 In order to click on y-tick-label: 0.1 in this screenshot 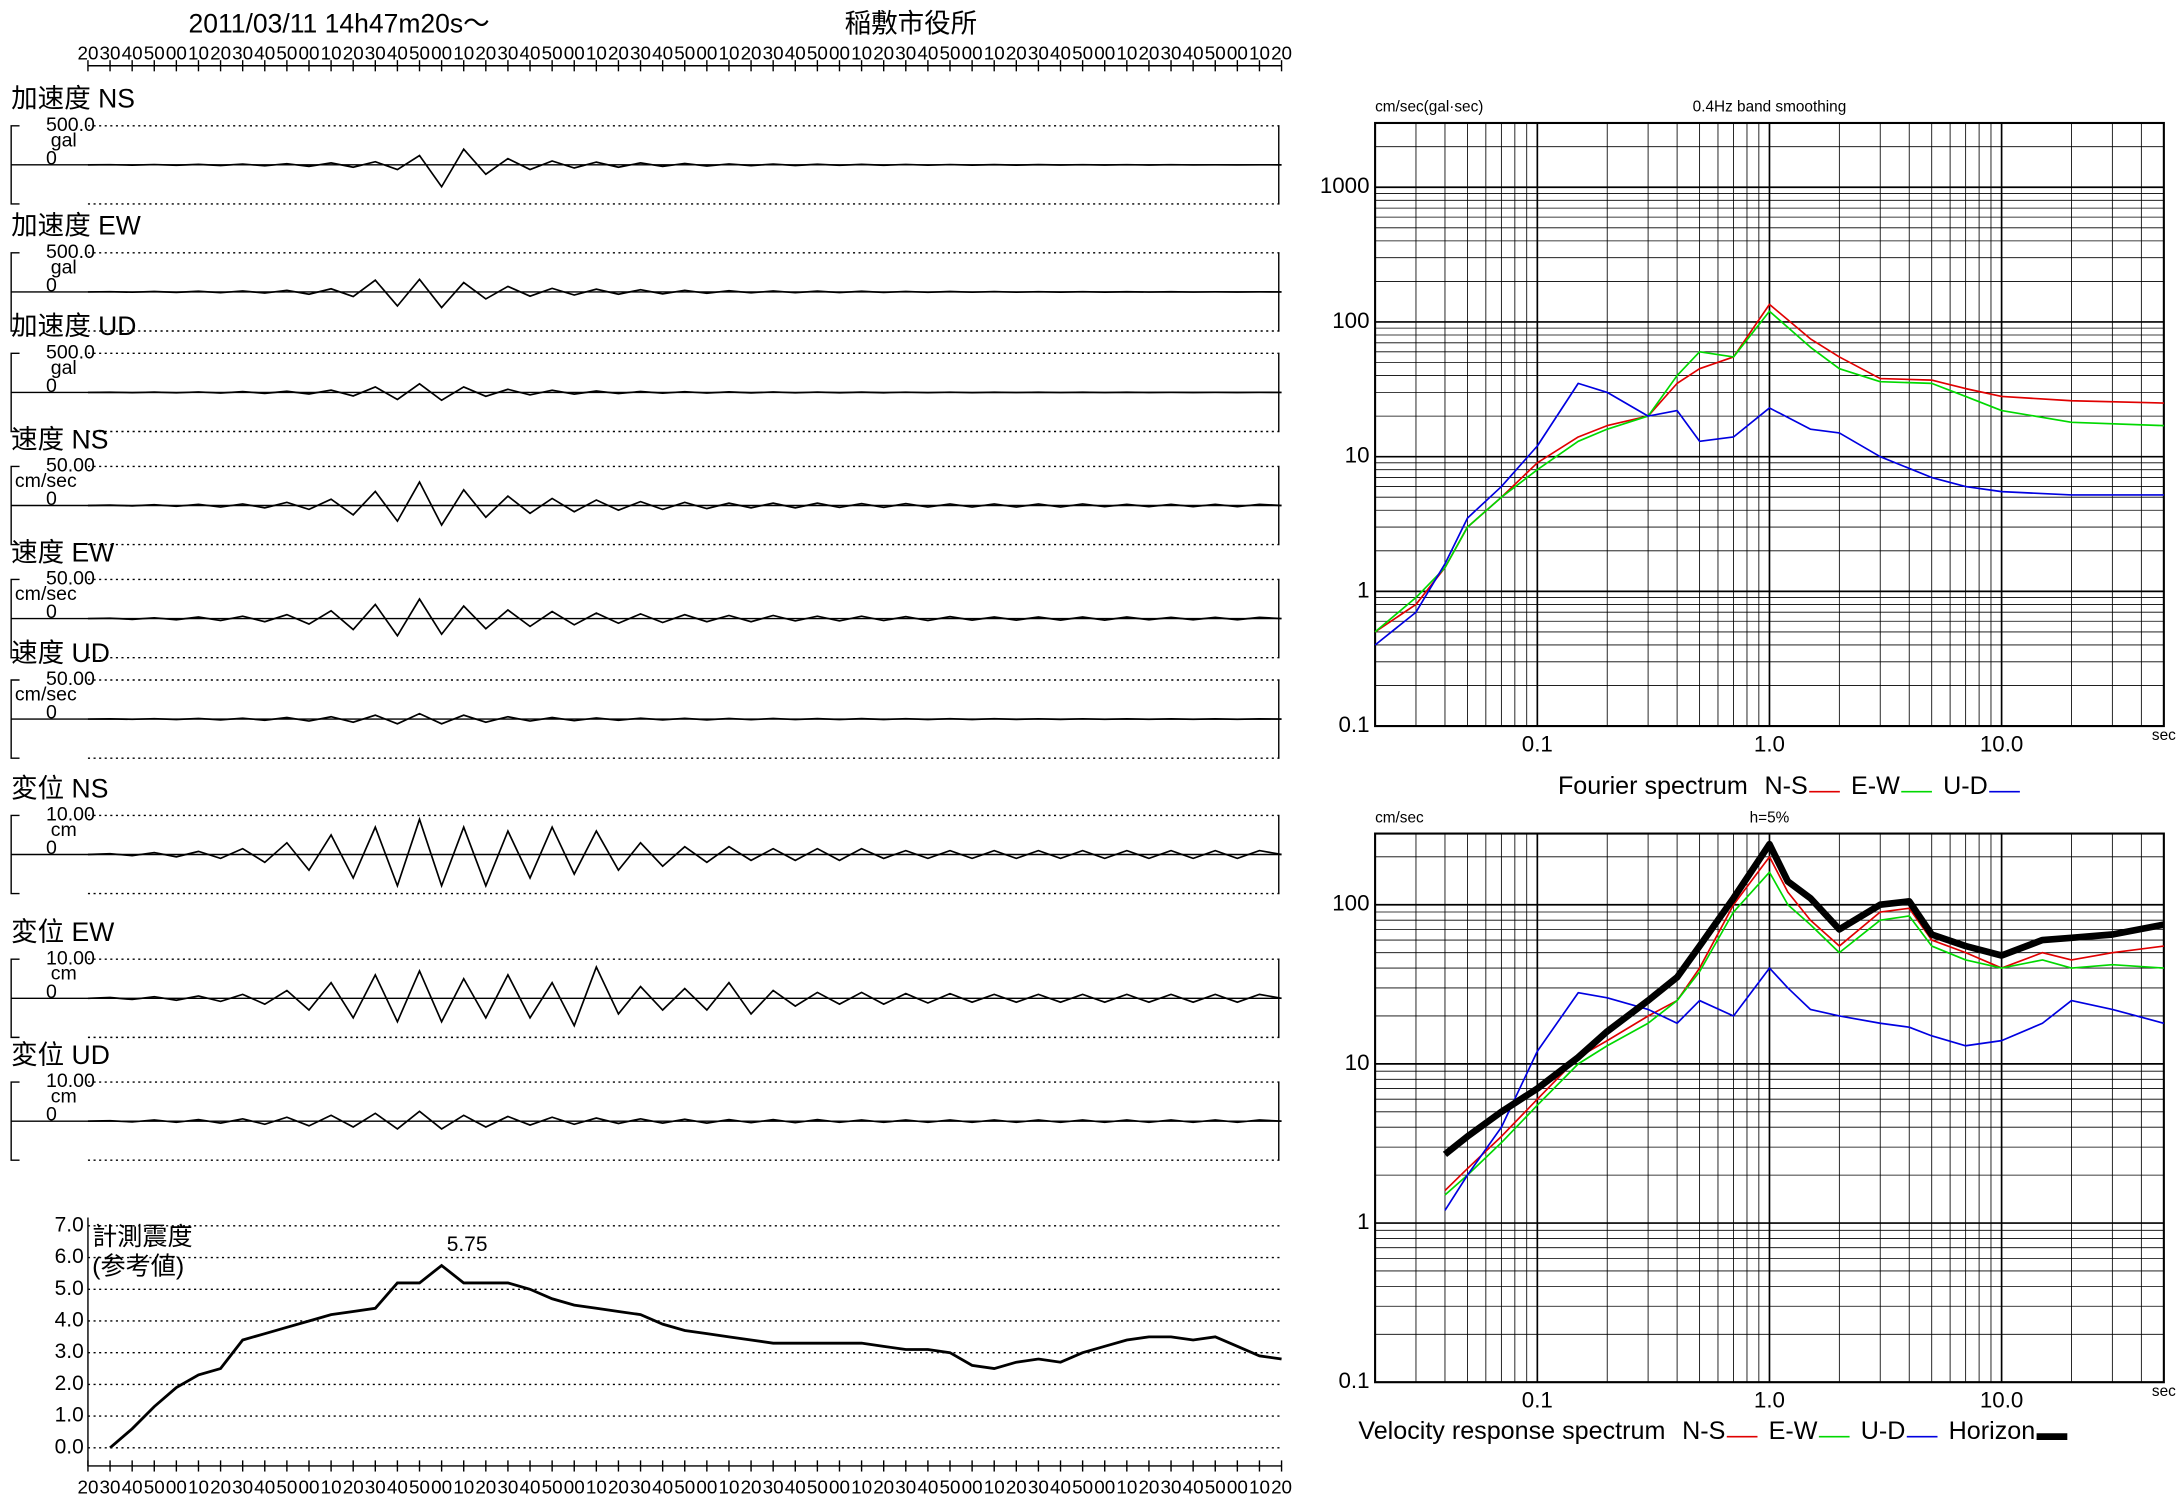, I will do `click(1353, 1380)`.